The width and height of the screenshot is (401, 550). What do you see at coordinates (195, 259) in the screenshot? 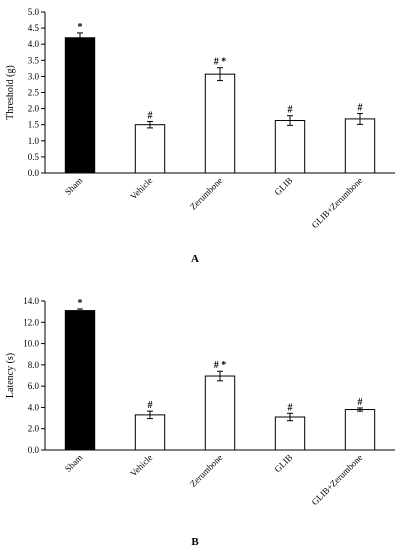
I see `panel-a-label: A` at bounding box center [195, 259].